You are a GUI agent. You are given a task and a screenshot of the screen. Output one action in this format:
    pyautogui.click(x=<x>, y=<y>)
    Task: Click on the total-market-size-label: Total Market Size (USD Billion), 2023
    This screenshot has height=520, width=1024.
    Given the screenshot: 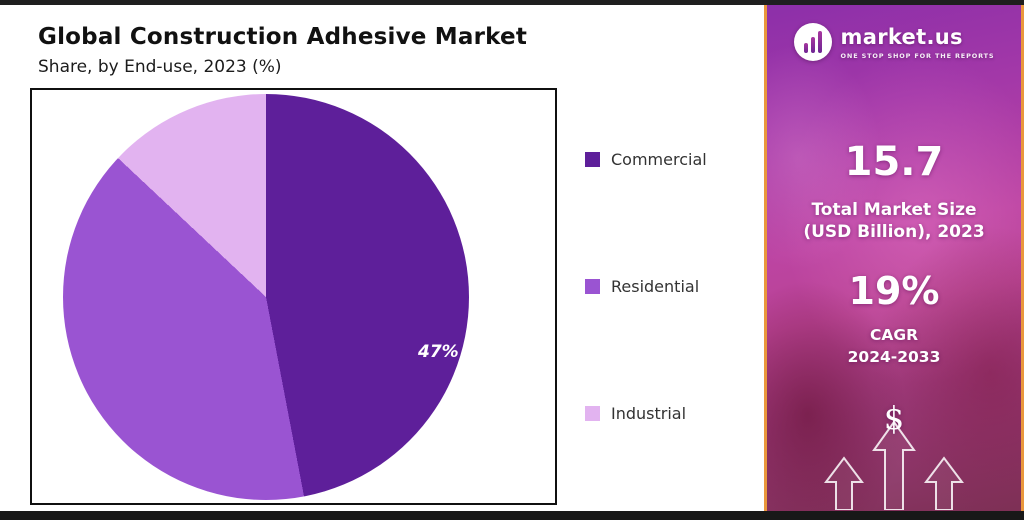 What is the action you would take?
    pyautogui.click(x=894, y=221)
    